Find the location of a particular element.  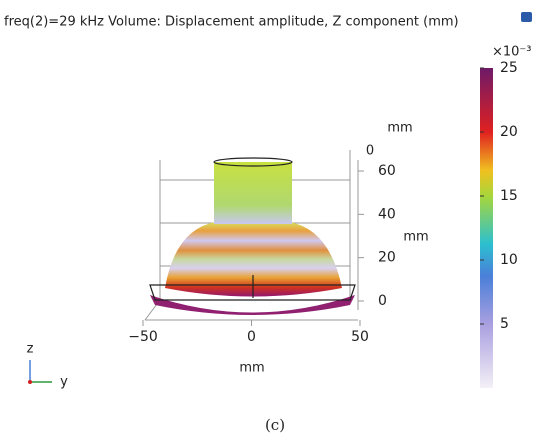

colorbar is located at coordinates (486, 228).